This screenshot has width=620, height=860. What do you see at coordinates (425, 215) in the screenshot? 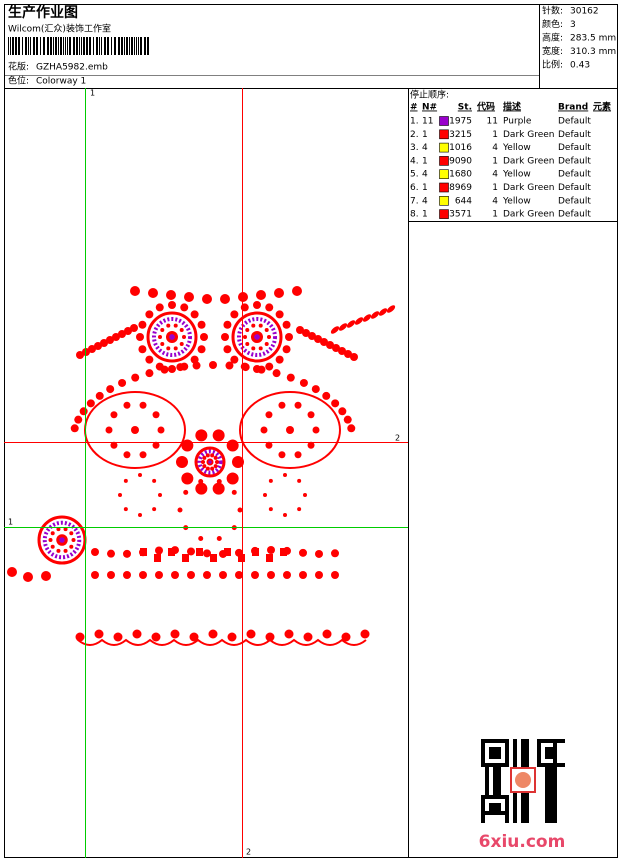
I see `row-needle: 1` at bounding box center [425, 215].